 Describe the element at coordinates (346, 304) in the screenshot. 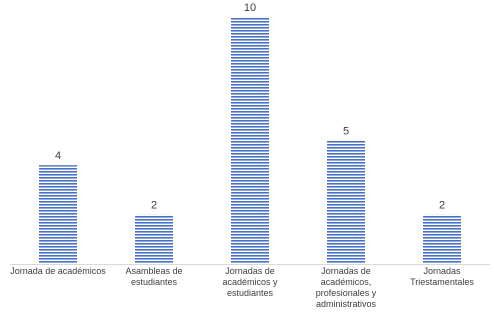

I see `category-label-line: administrativos` at that location.